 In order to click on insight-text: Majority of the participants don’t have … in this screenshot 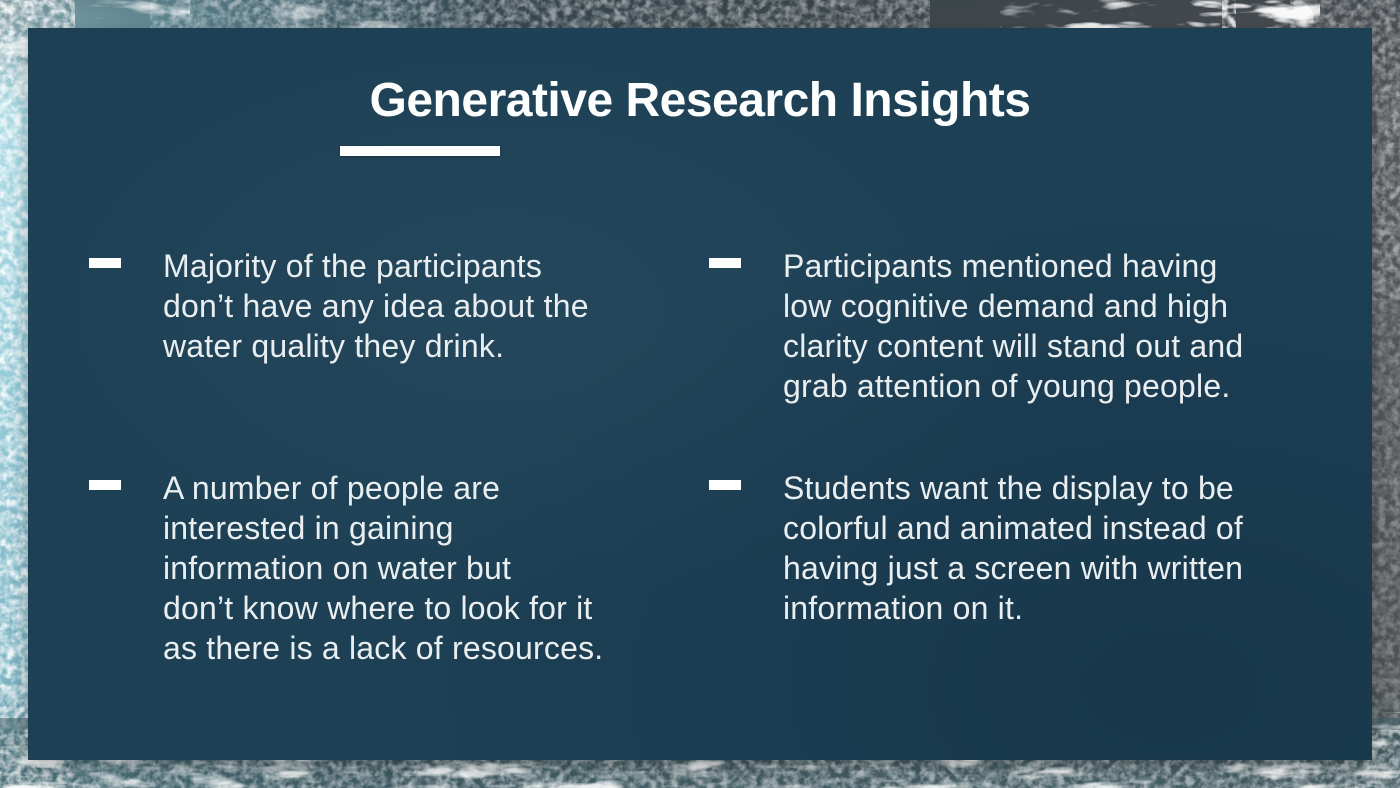, I will do `click(376, 306)`.